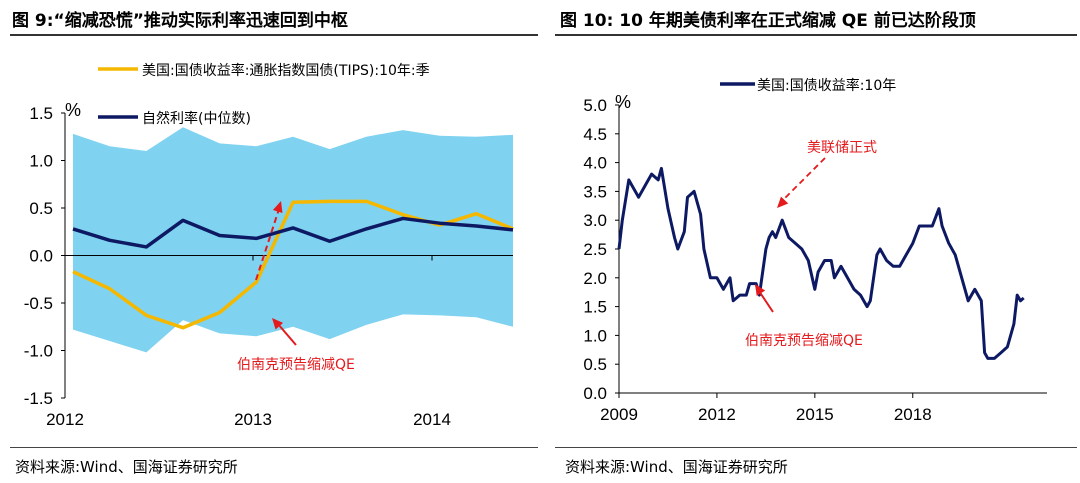  Describe the element at coordinates (274, 447) in the screenshot. I see `left-bottom-rule` at that location.